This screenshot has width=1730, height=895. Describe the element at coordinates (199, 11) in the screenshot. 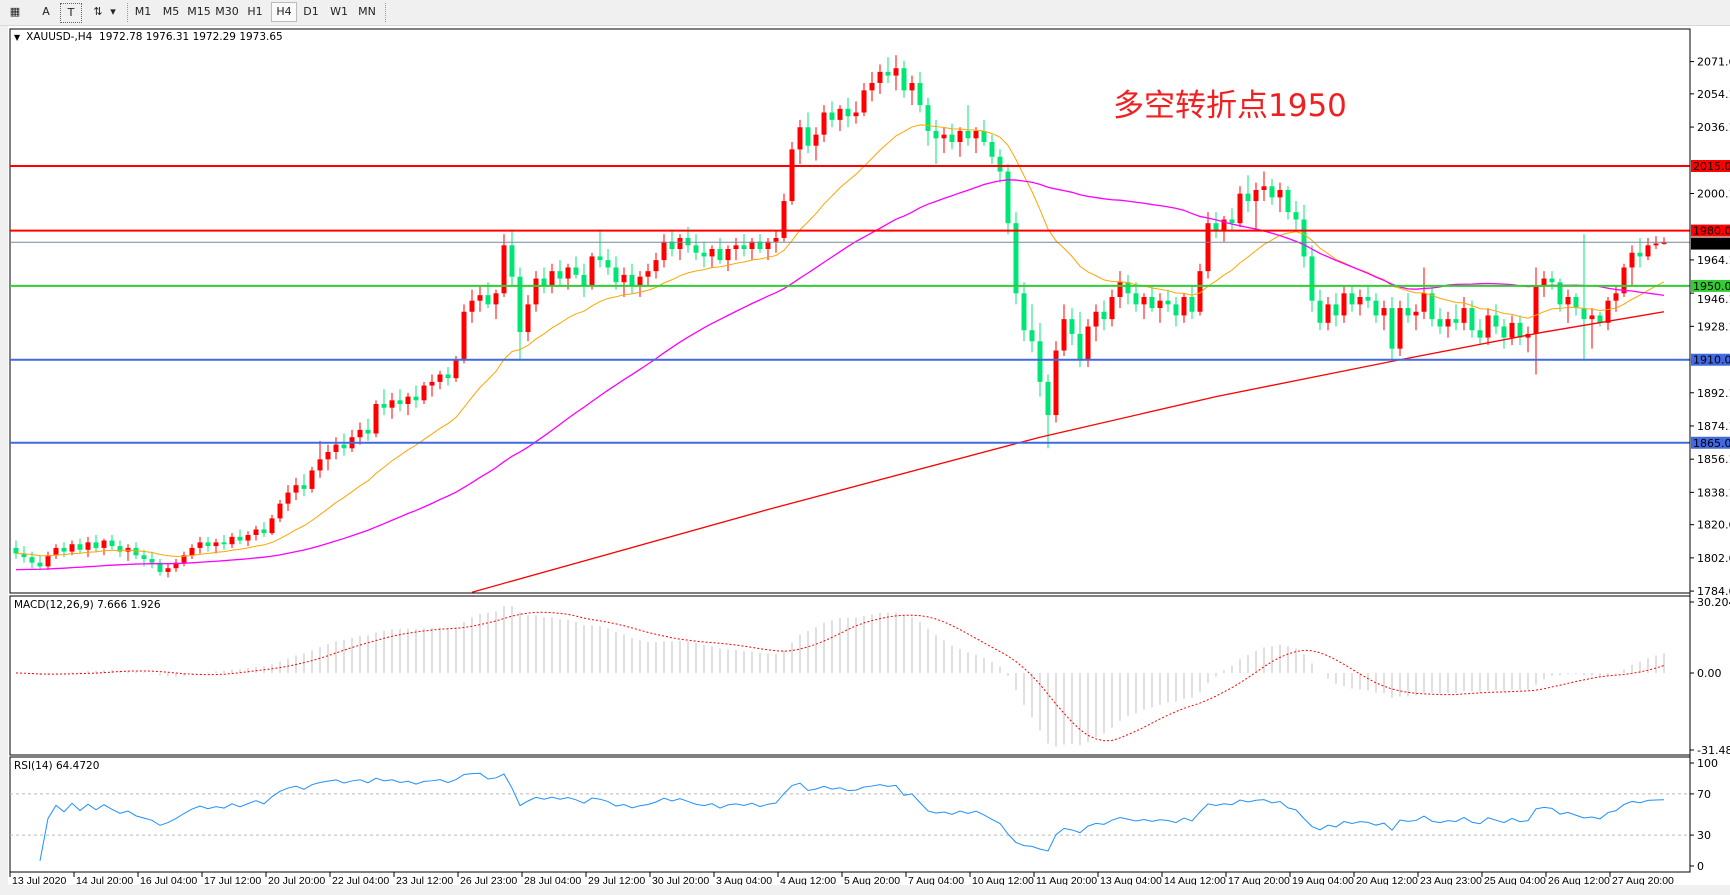

I see `timeframe-m15: M15` at that location.